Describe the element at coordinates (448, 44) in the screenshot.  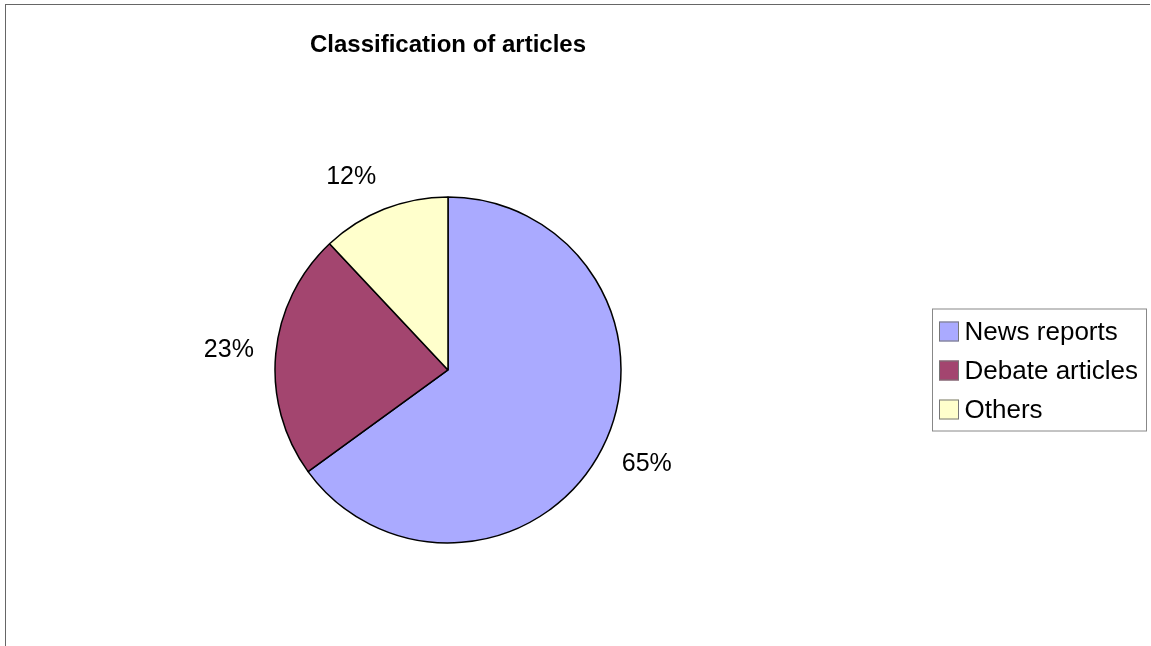
I see `chart-title: Classification of articles` at that location.